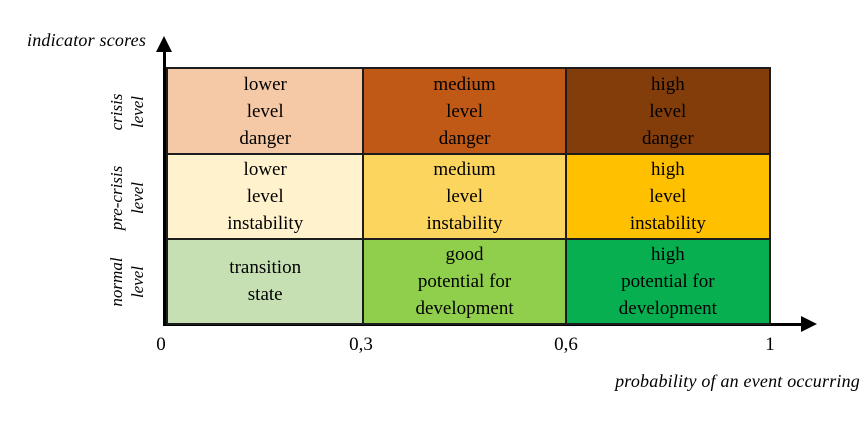 This screenshot has height=422, width=865. What do you see at coordinates (464, 281) in the screenshot?
I see `cell-good-potential-development: good potential for development` at bounding box center [464, 281].